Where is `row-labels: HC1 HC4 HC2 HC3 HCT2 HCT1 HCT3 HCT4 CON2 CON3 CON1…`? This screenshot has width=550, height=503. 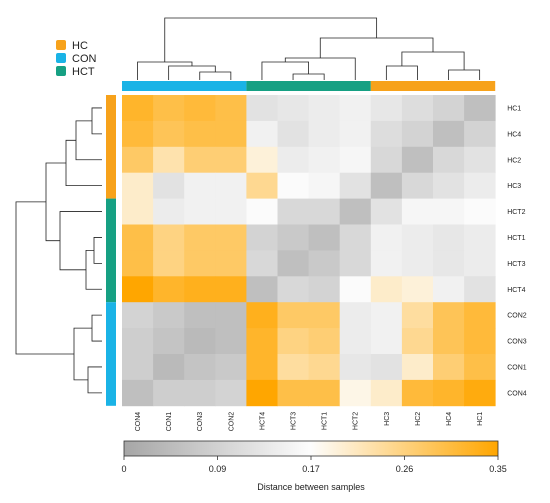 row-labels: HC1 HC4 HC2 HC3 HCT2 HCT1 HCT3 HCT4 CON2 CON3 CON1… is located at coordinates (517, 251).